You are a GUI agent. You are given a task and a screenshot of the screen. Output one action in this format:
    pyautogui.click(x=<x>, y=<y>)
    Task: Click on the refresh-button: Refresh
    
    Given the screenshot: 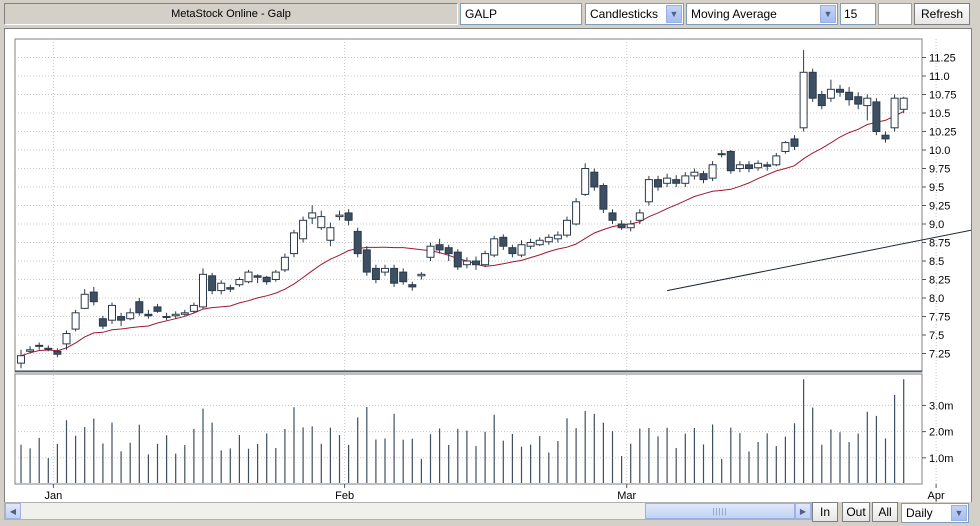 What is the action you would take?
    pyautogui.click(x=942, y=14)
    